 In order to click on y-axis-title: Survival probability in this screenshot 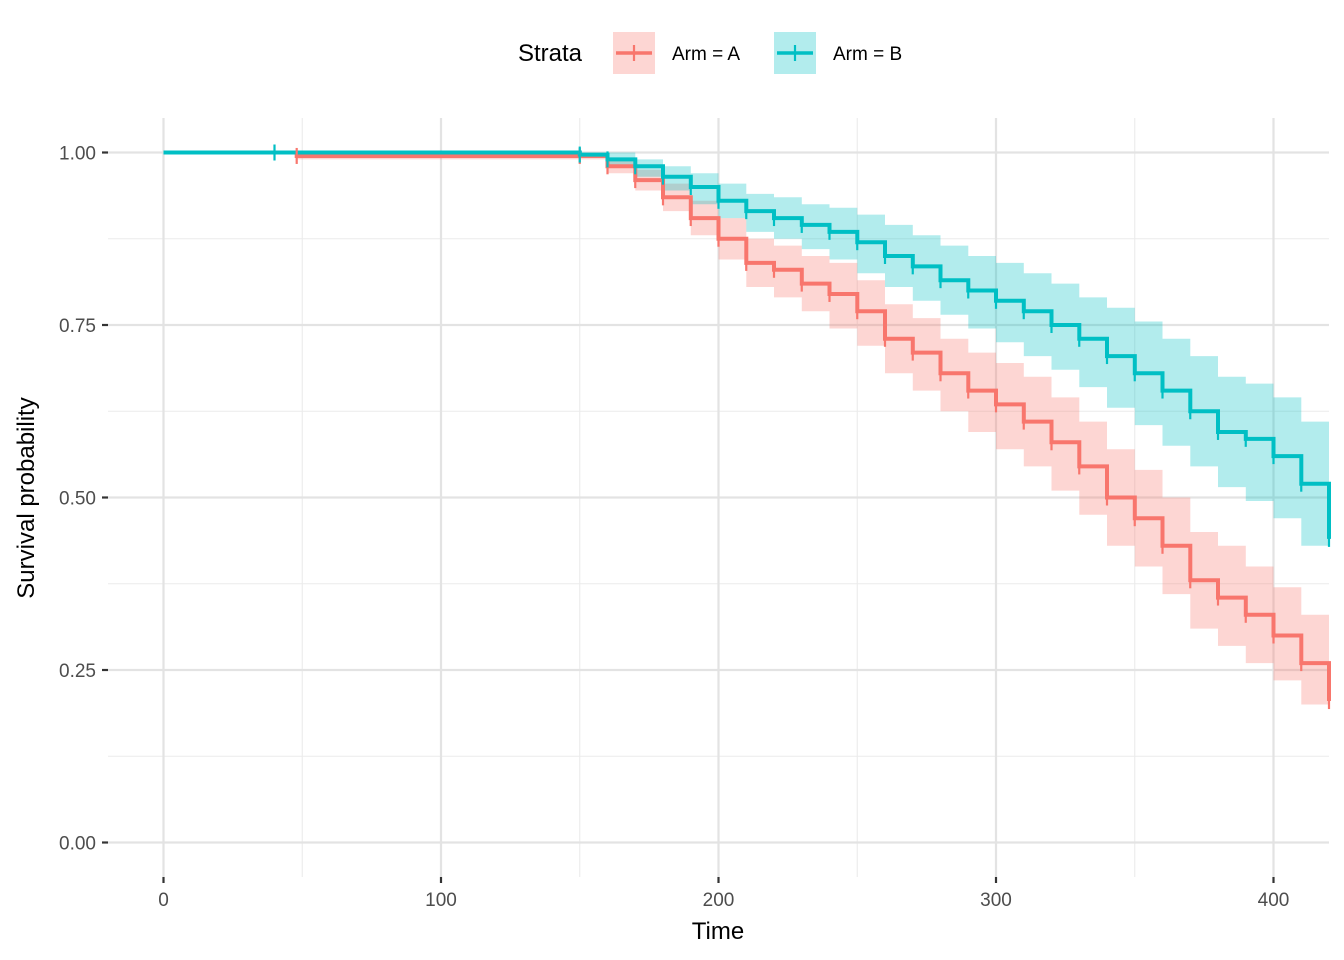, I will do `click(26, 497)`.